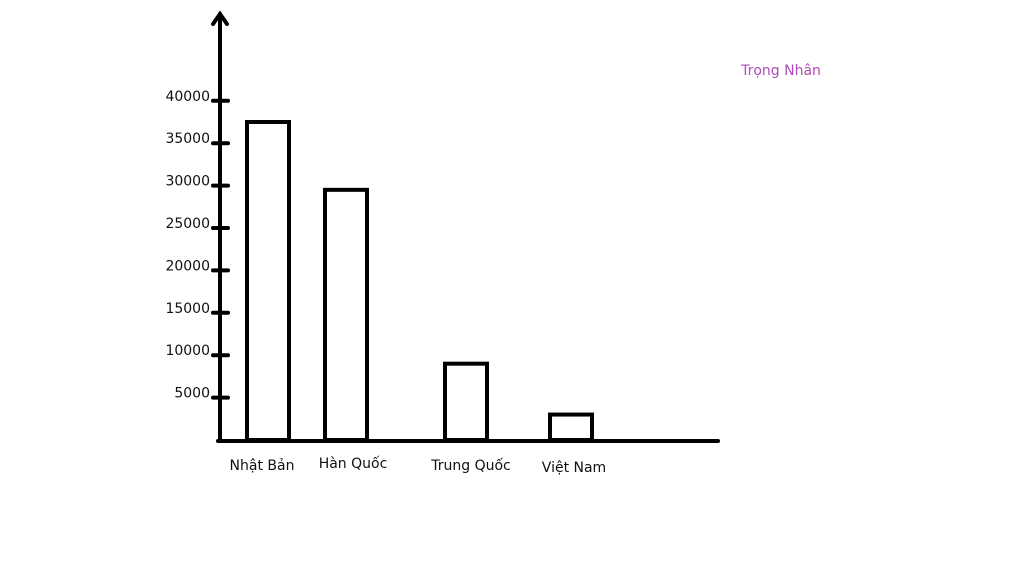 The image size is (1024, 570). What do you see at coordinates (470, 465) in the screenshot?
I see `x-tick-label: Trung Quốc` at bounding box center [470, 465].